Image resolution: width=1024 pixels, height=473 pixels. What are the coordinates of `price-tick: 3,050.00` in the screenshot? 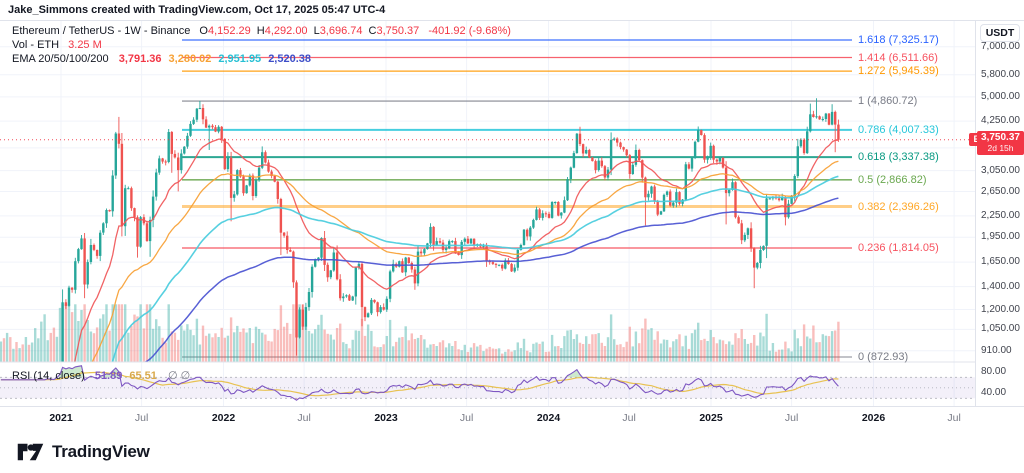 It's located at (1000, 170).